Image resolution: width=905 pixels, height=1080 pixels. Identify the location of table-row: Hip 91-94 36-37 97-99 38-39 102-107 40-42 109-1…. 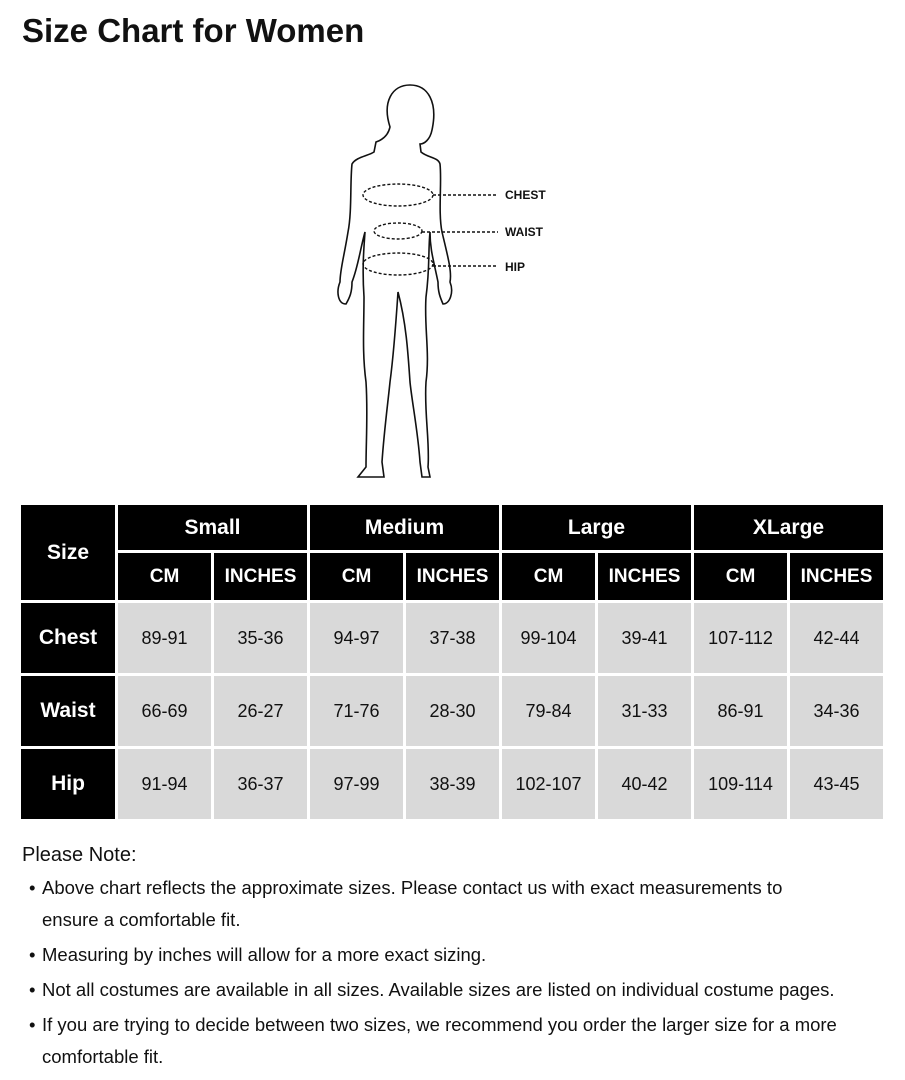
(452, 784).